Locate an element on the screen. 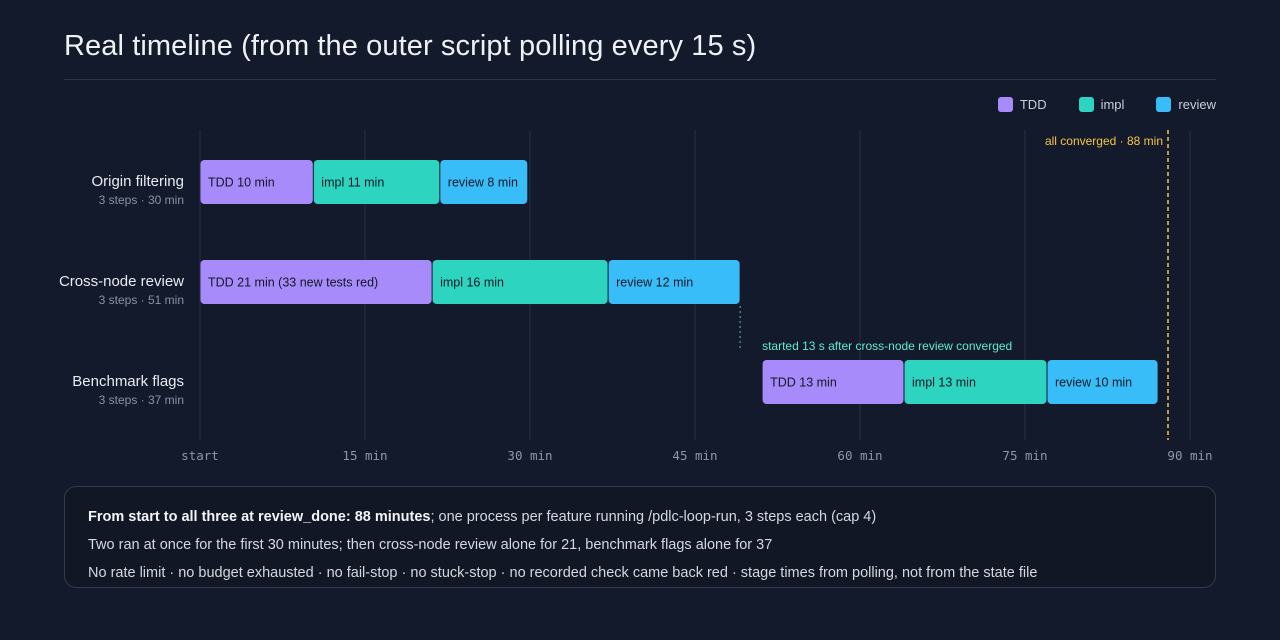  row-sublabel-1: 3 steps · 51 min is located at coordinates (141, 300).